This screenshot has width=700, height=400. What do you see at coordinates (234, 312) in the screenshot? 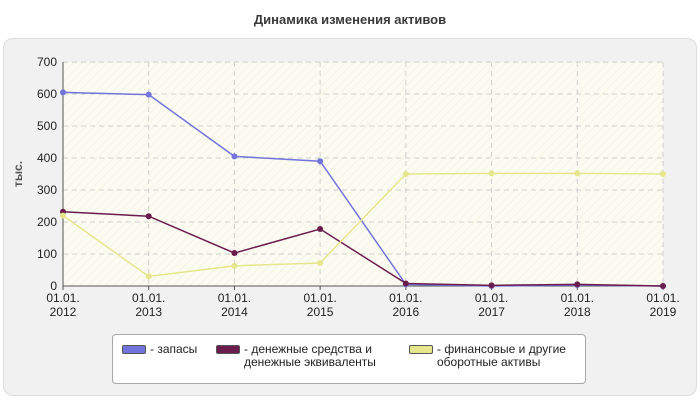
I see `x-tick-label-line-2: 2014` at bounding box center [234, 312].